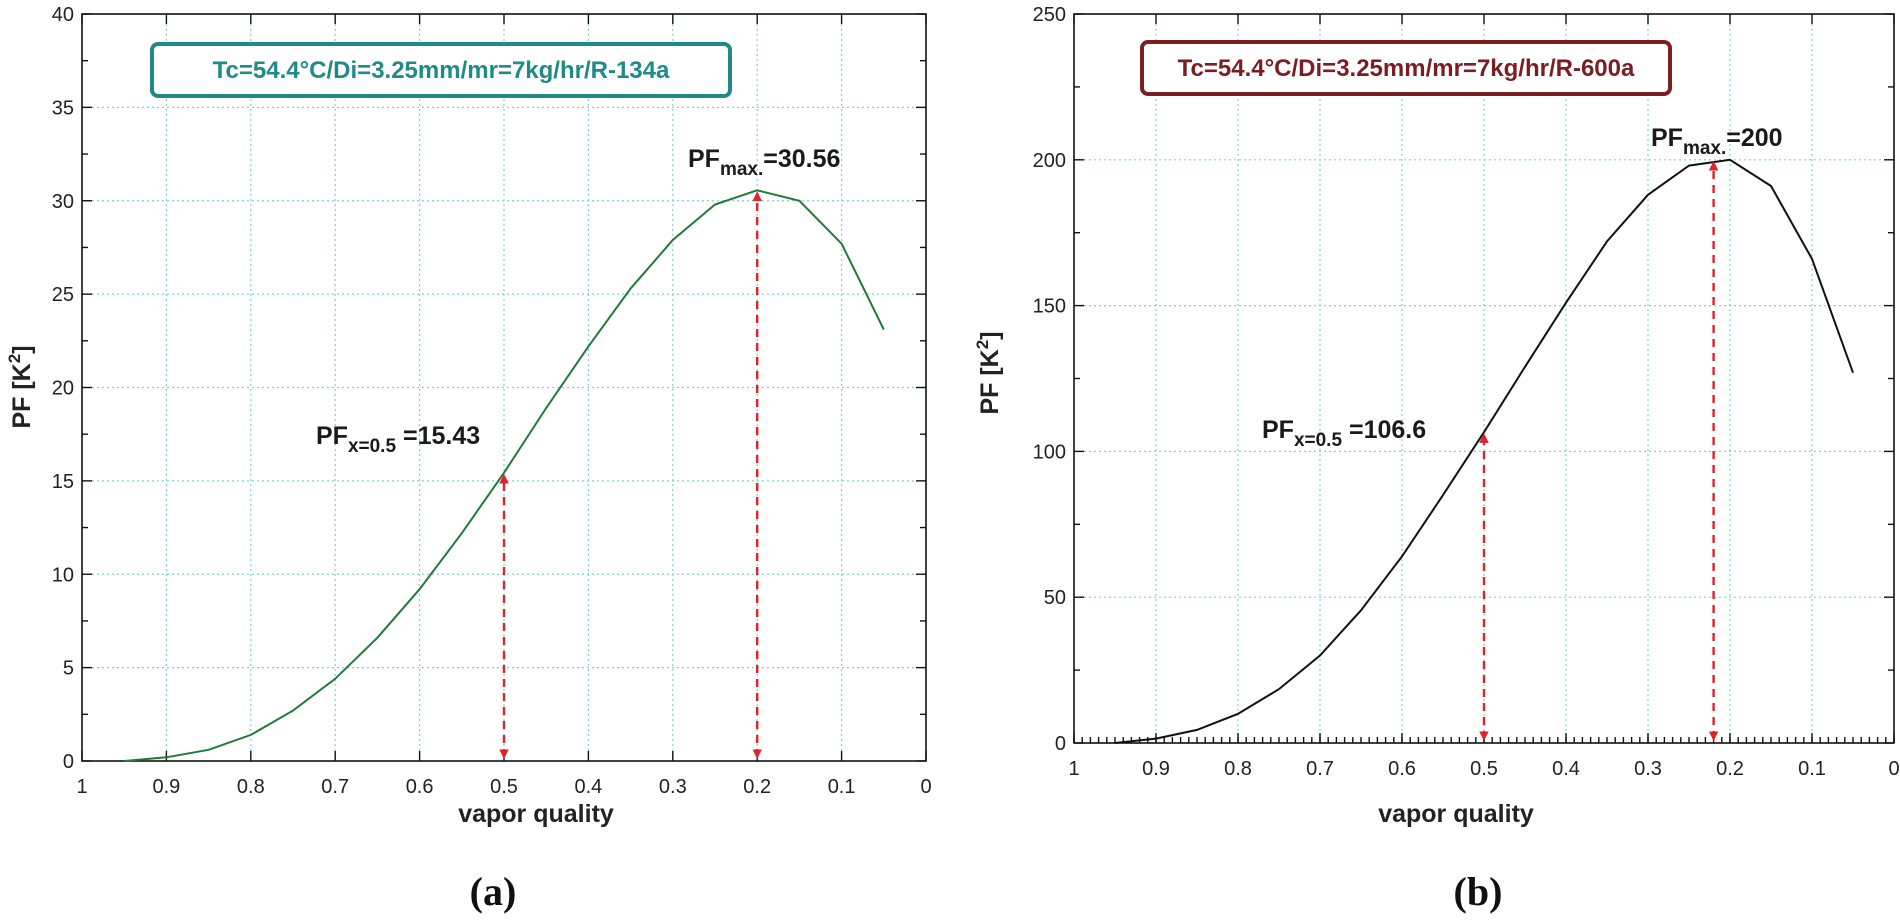  Describe the element at coordinates (63, 389) in the screenshot. I see `y-tick-label: 20` at that location.